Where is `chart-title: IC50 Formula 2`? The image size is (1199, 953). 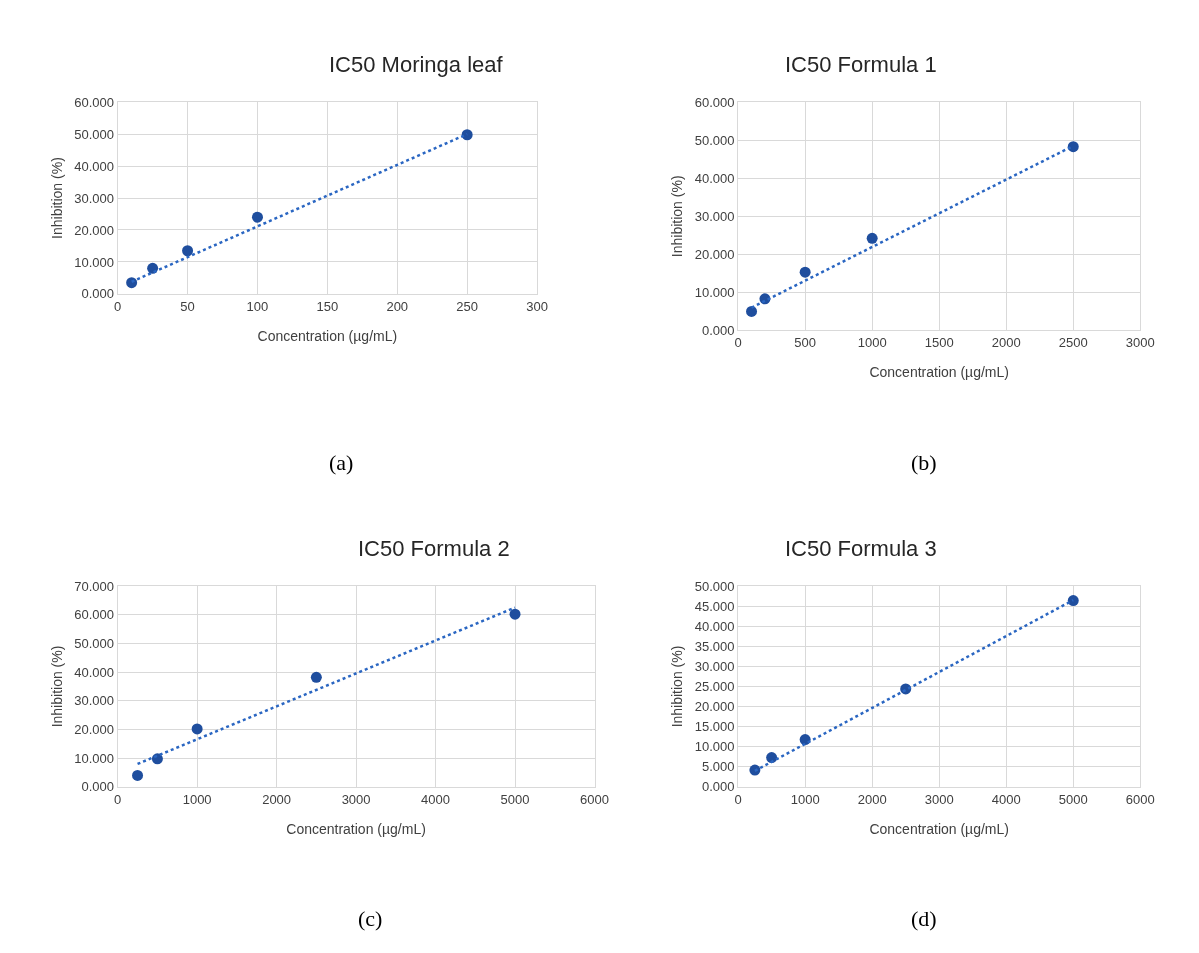 chart-title: IC50 Formula 2 is located at coordinates (434, 548).